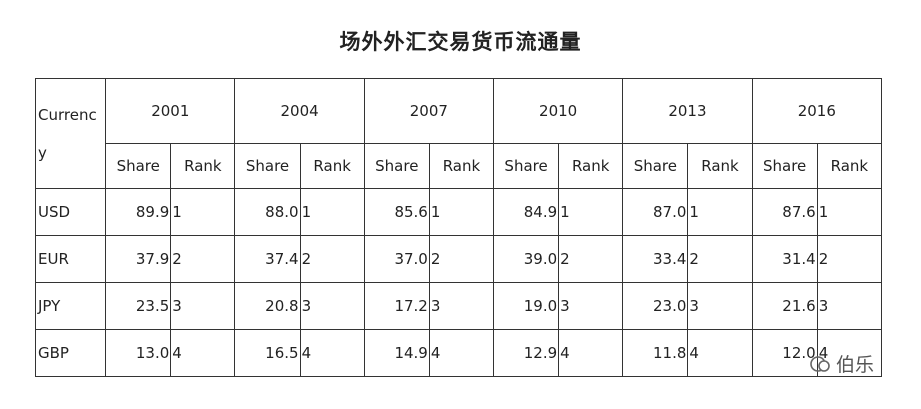 The height and width of the screenshot is (409, 921). I want to click on currency: USD, so click(70, 212).